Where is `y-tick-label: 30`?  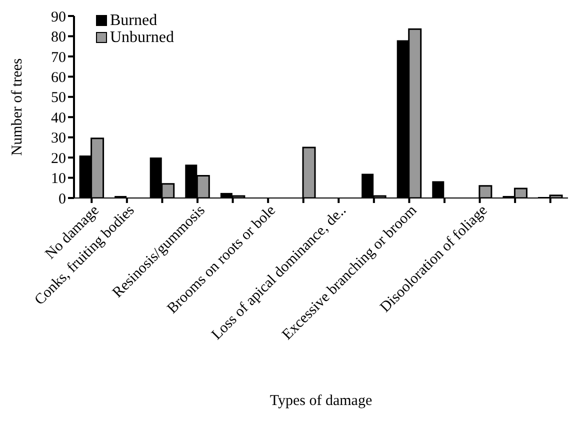
y-tick-label: 30 is located at coordinates (58, 138).